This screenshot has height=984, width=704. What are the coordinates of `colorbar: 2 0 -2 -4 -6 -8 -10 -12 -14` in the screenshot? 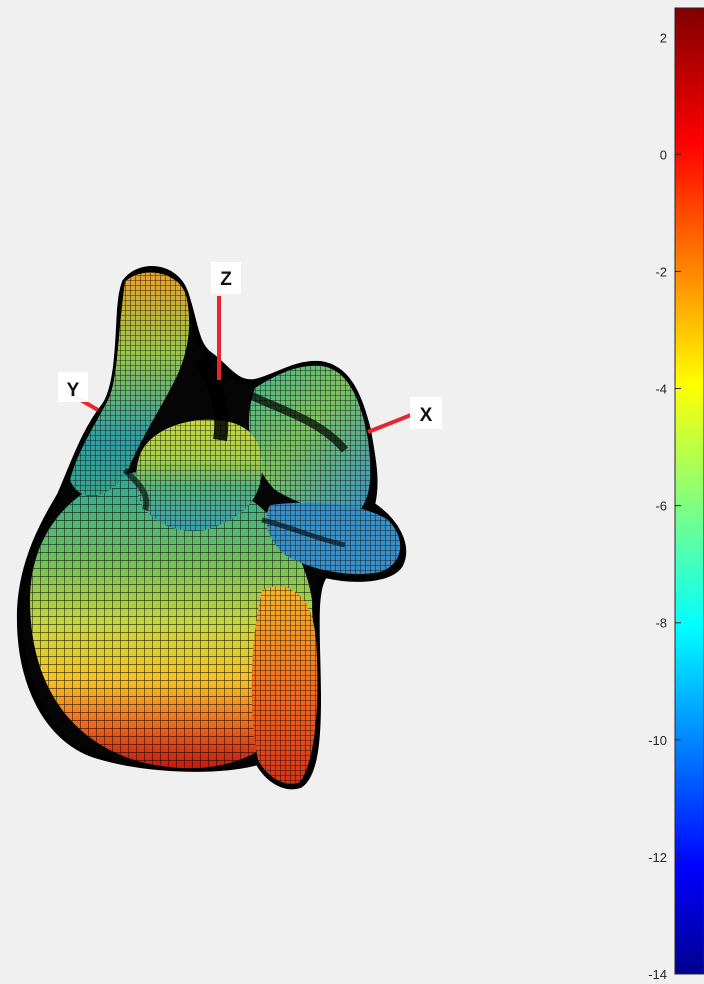 It's located at (676, 494).